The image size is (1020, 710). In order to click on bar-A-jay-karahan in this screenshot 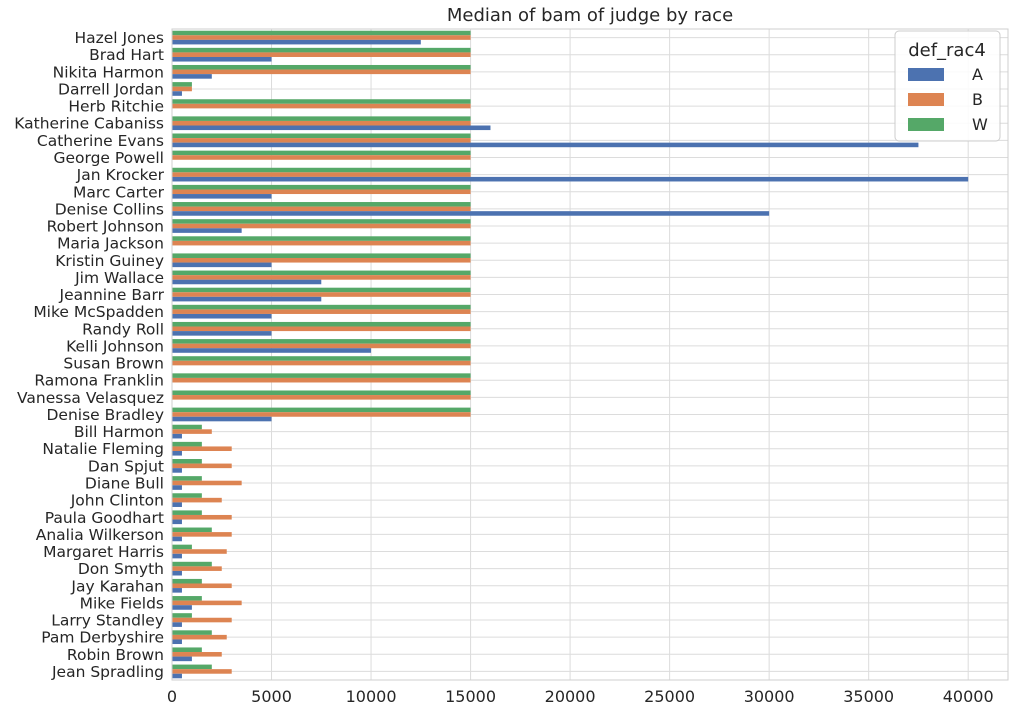, I will do `click(177, 590)`.